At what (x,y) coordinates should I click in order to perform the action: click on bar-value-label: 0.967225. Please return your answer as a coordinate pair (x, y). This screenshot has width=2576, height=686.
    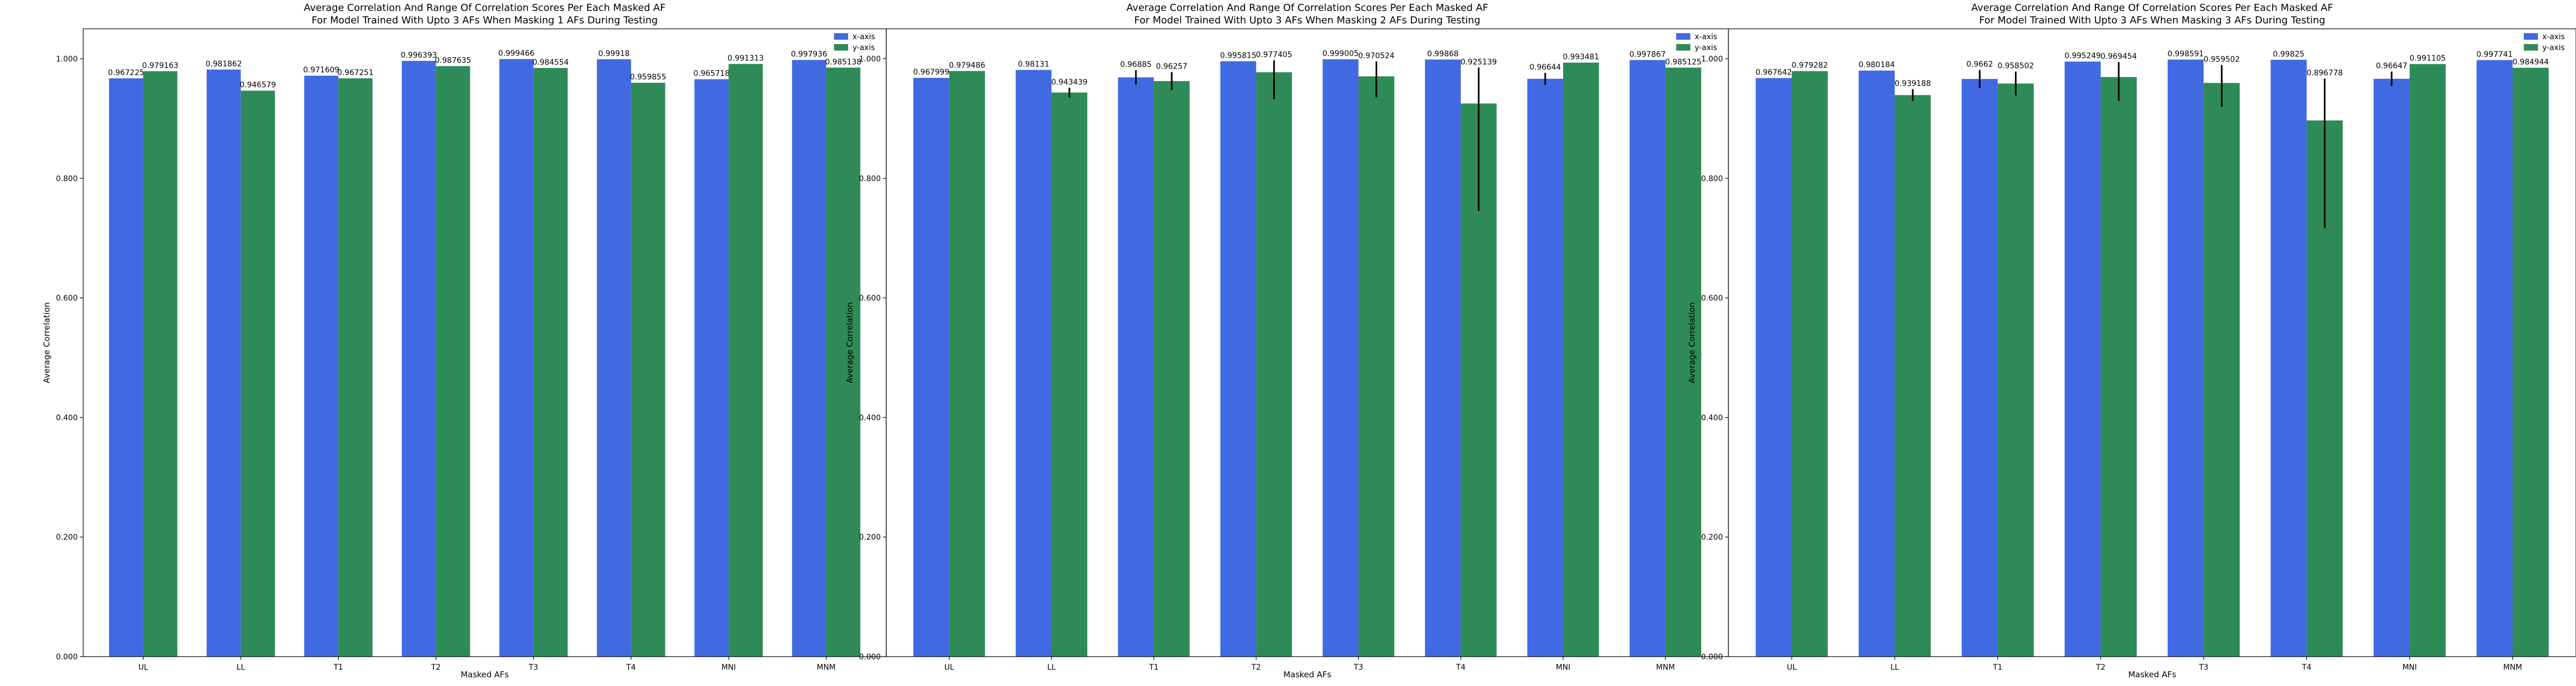
    Looking at the image, I should click on (126, 73).